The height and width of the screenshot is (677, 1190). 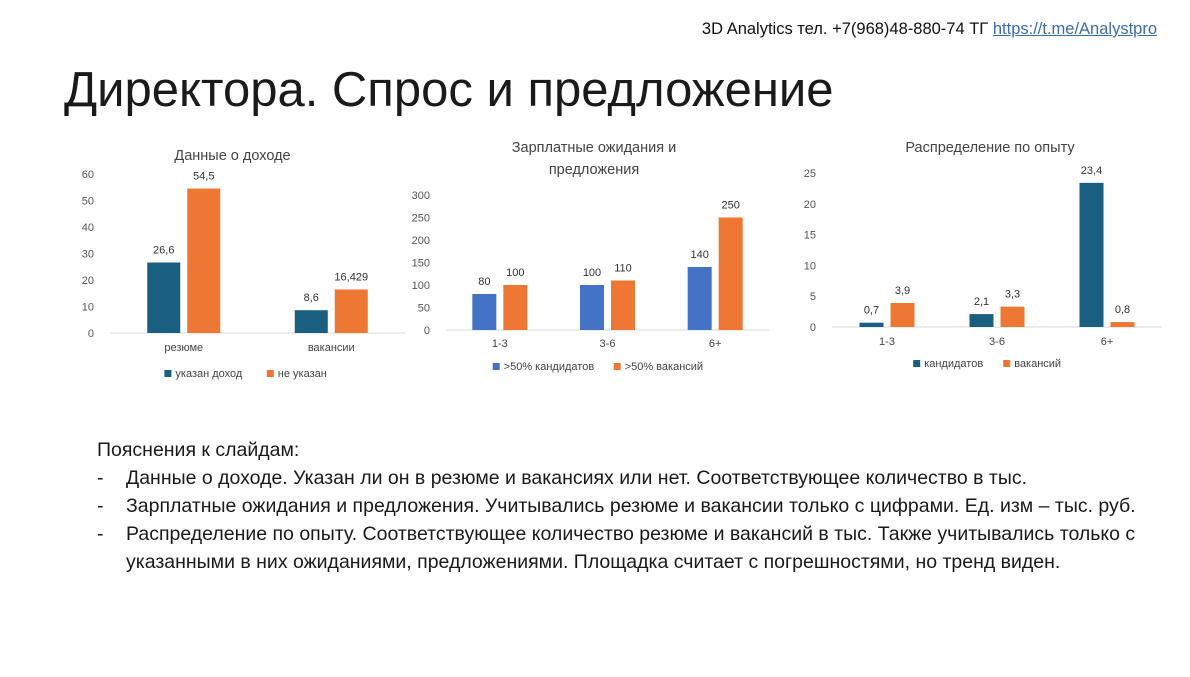 I want to click on y-tick-label: 5, so click(x=813, y=297).